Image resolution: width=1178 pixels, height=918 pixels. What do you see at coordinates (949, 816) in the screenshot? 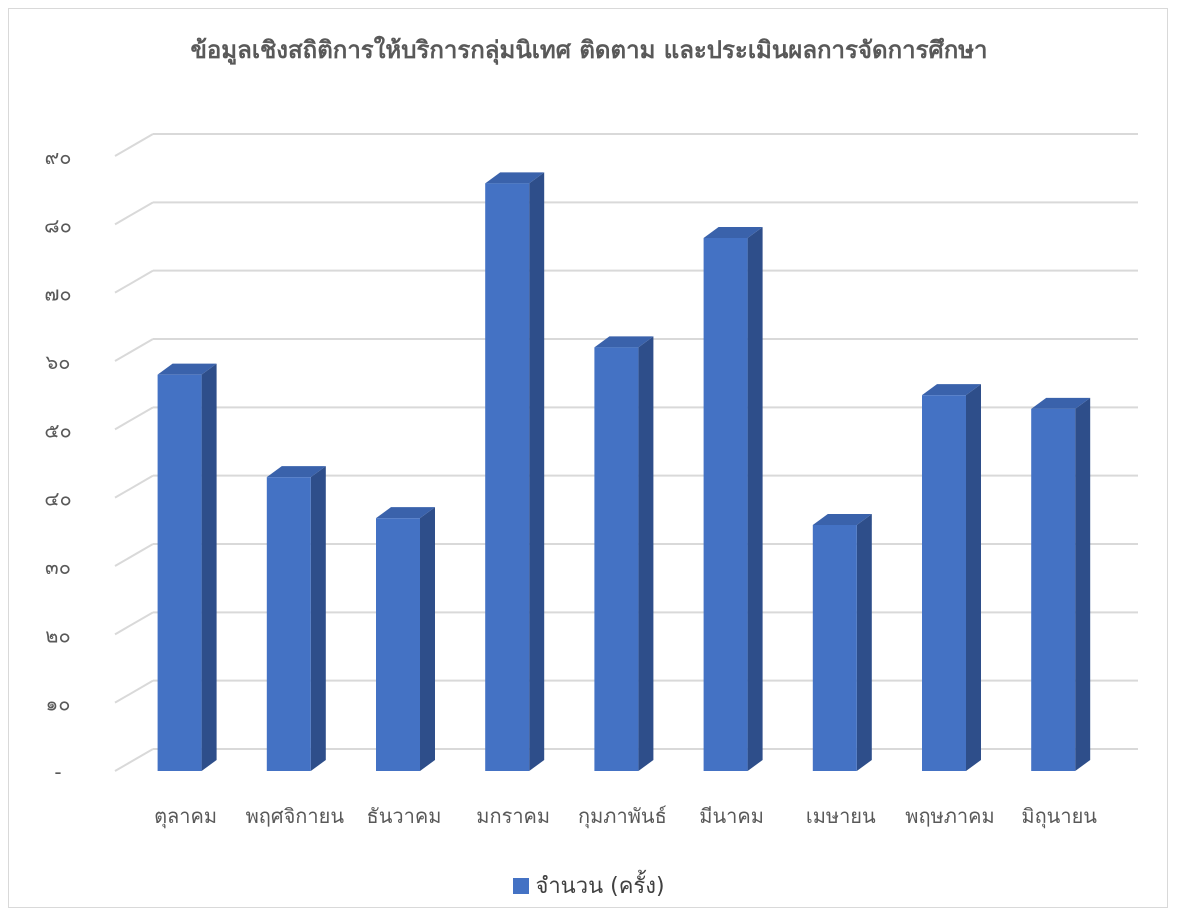
I see `x-tick-label-7: พฤษภาคม` at bounding box center [949, 816].